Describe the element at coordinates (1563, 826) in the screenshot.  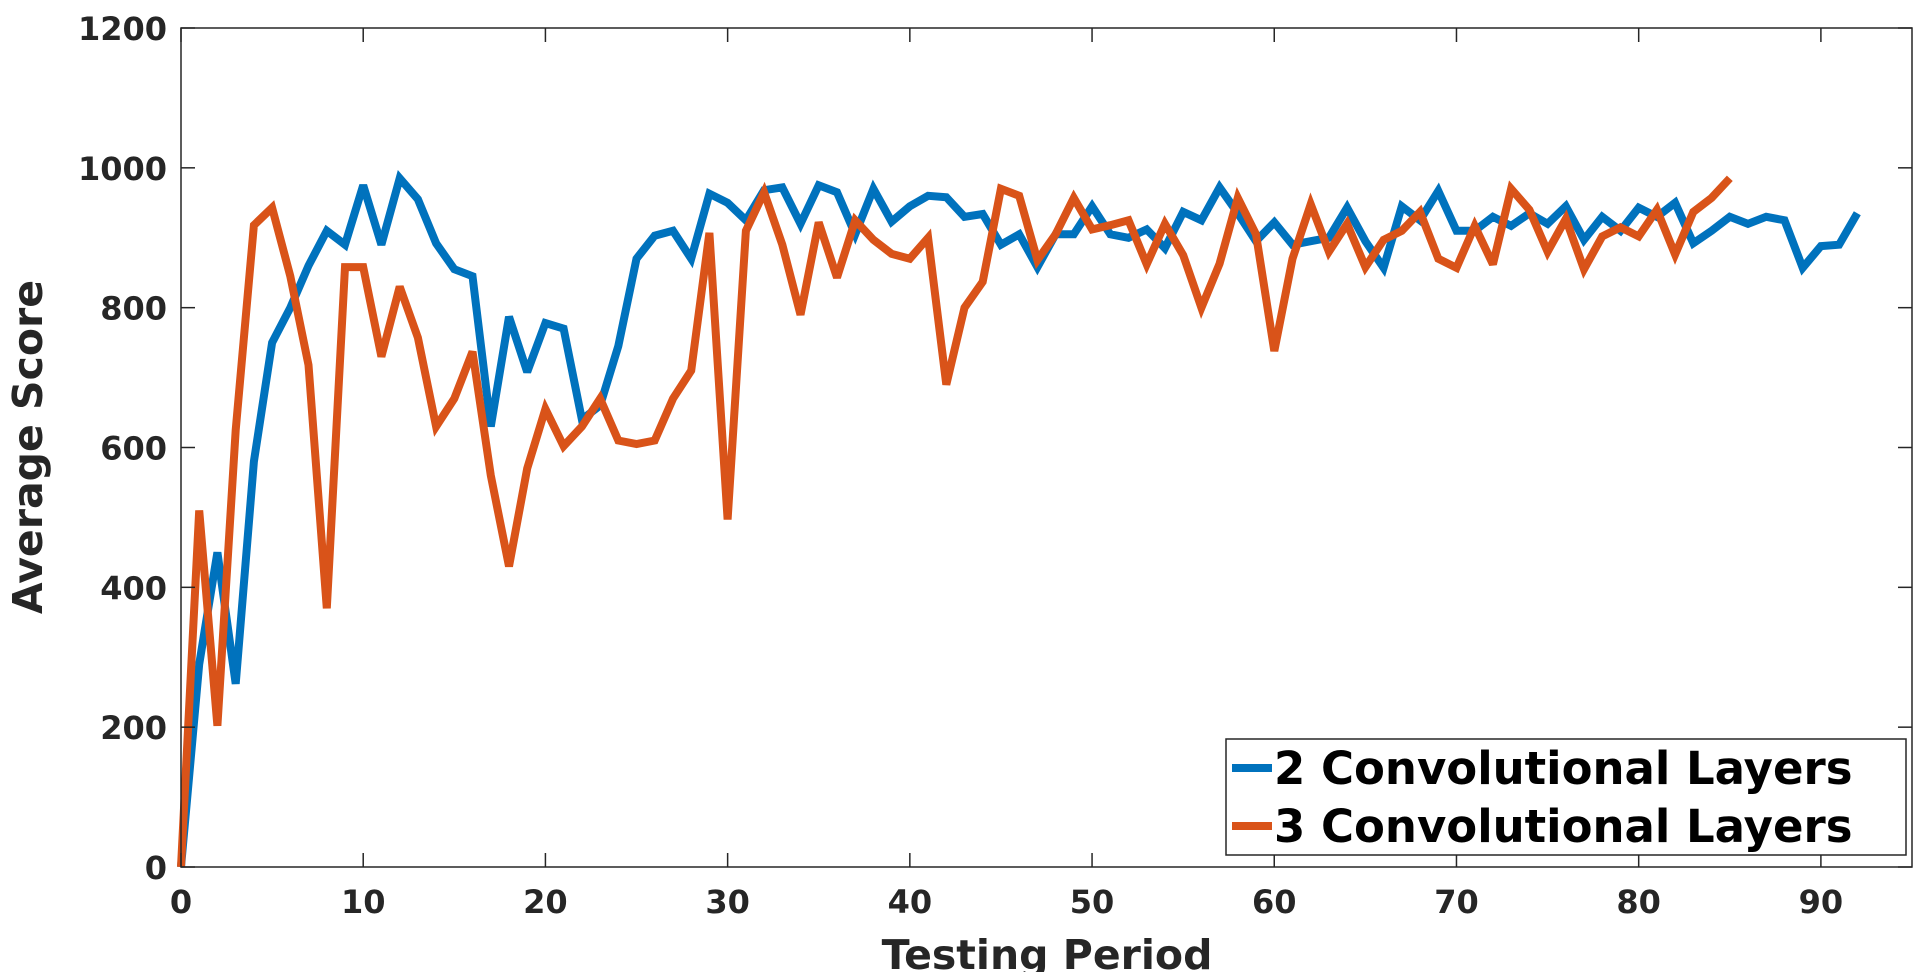
I see `legend-label-series-2: 3 Convolutional Layers` at that location.